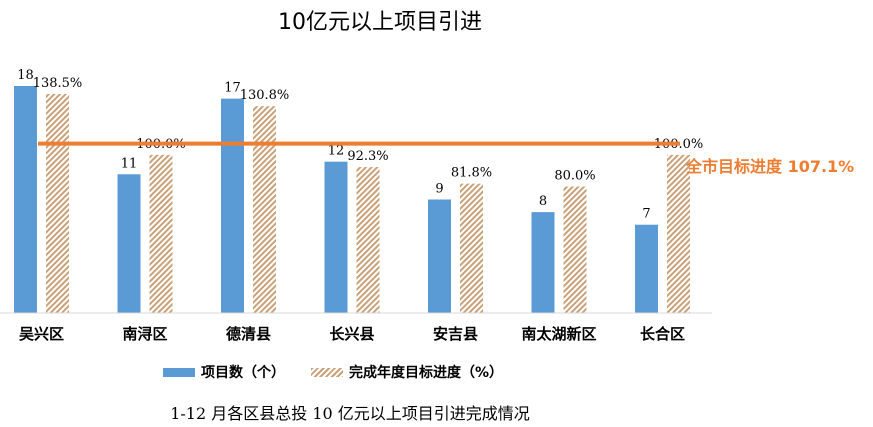 Image resolution: width=873 pixels, height=427 pixels. I want to click on data-label-count: 7, so click(646, 214).